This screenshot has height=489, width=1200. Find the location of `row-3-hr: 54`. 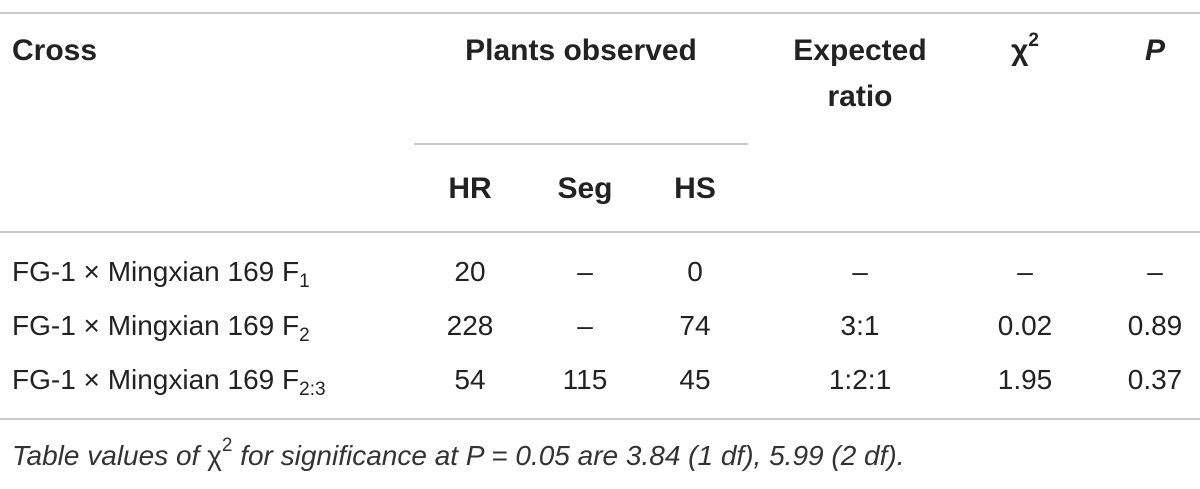

row-3-hr: 54 is located at coordinates (470, 379).